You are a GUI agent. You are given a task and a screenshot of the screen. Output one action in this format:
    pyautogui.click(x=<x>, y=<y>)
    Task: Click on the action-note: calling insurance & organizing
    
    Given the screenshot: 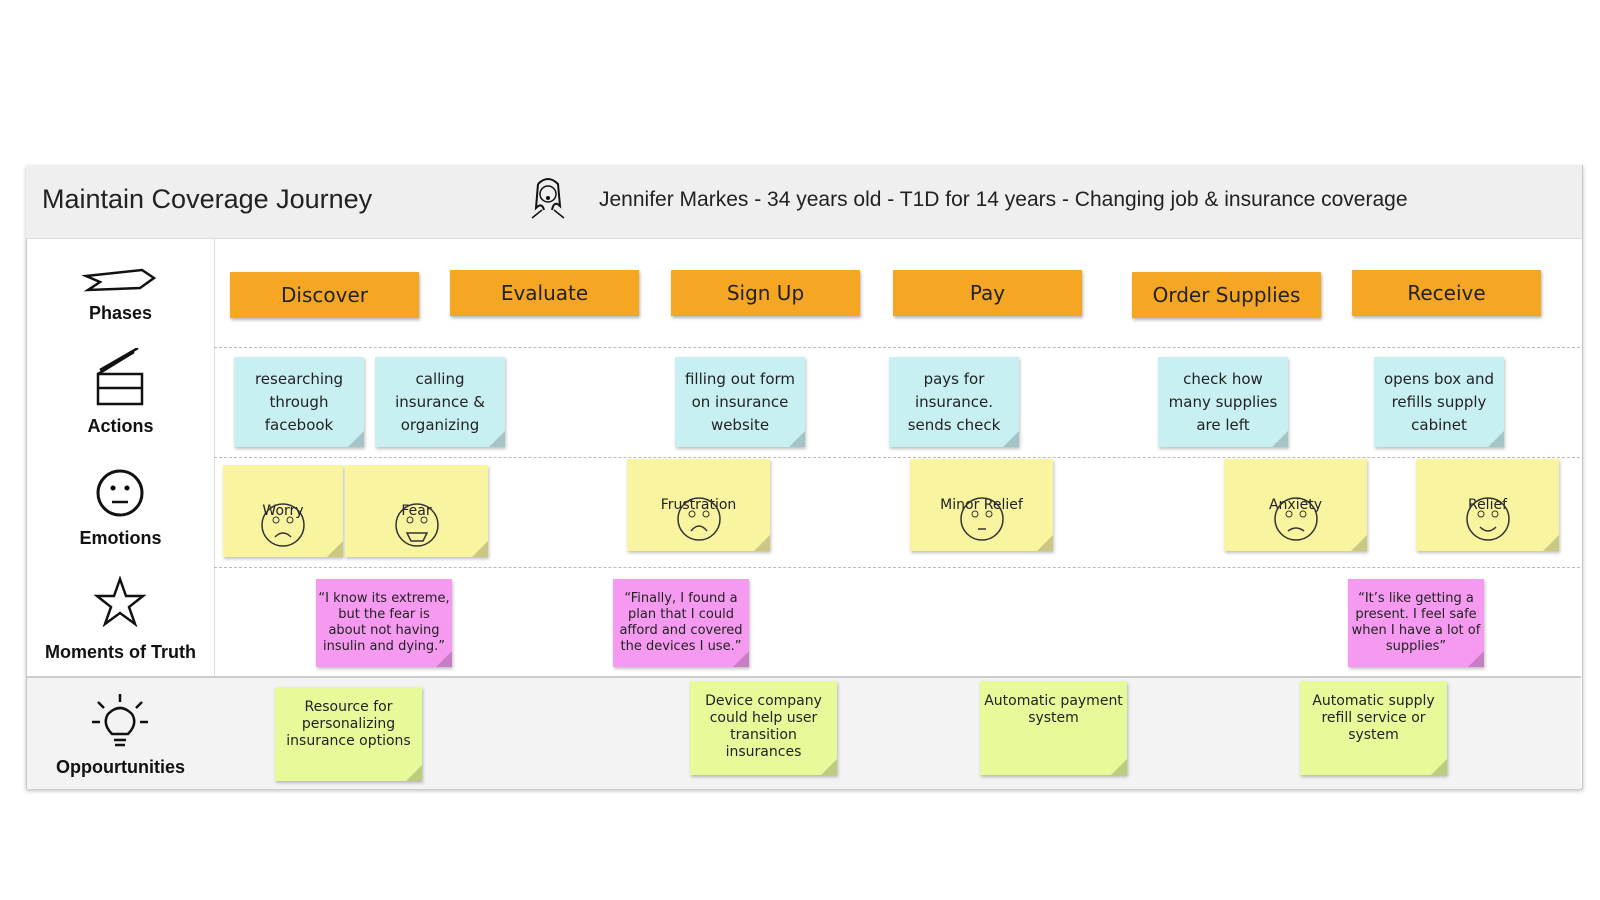 What is the action you would take?
    pyautogui.click(x=440, y=402)
    